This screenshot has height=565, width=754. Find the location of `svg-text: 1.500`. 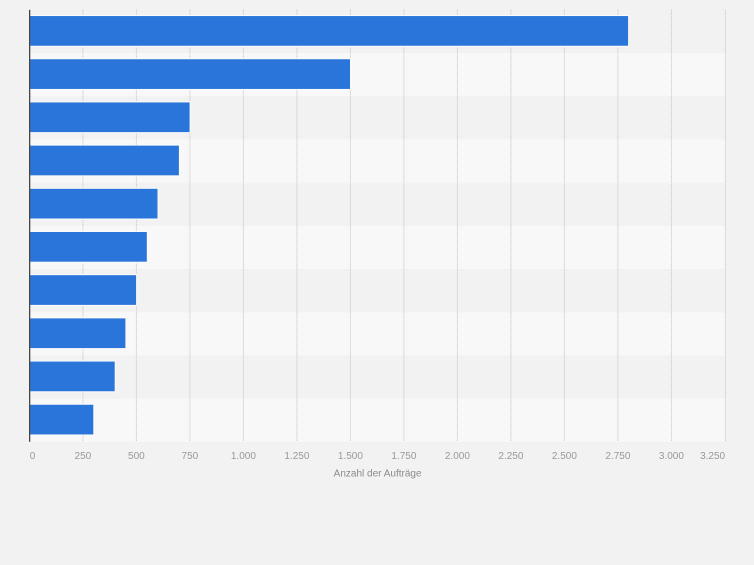

svg-text: 1.500 is located at coordinates (350, 456).